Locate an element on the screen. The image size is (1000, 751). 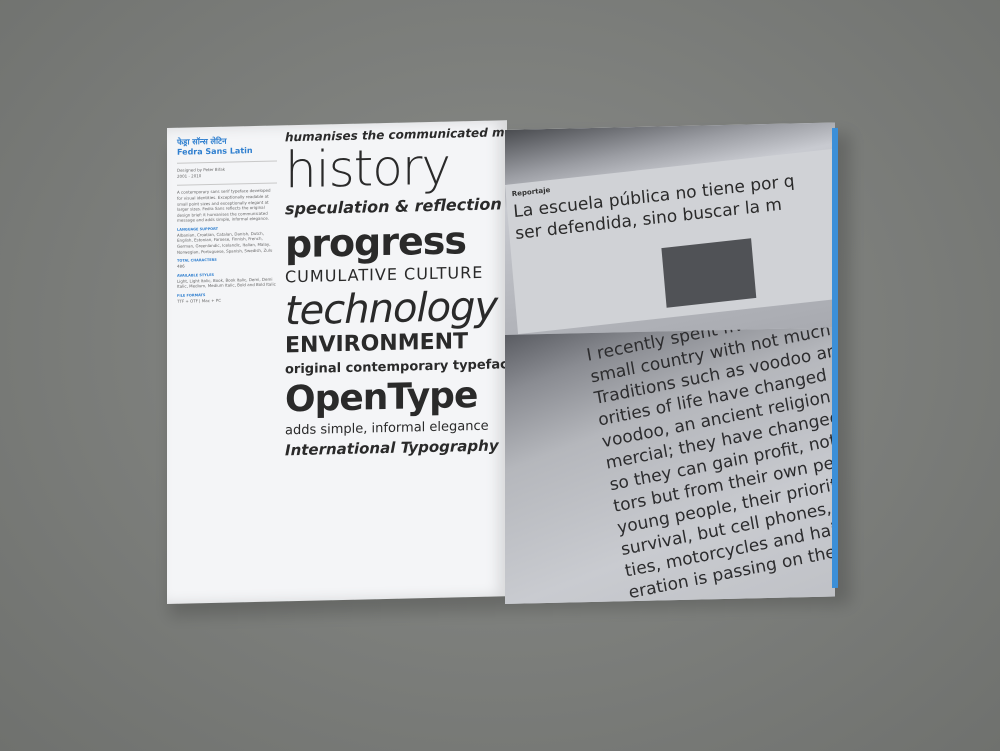
specimen-line: International Typography is located at coordinates (392, 448).